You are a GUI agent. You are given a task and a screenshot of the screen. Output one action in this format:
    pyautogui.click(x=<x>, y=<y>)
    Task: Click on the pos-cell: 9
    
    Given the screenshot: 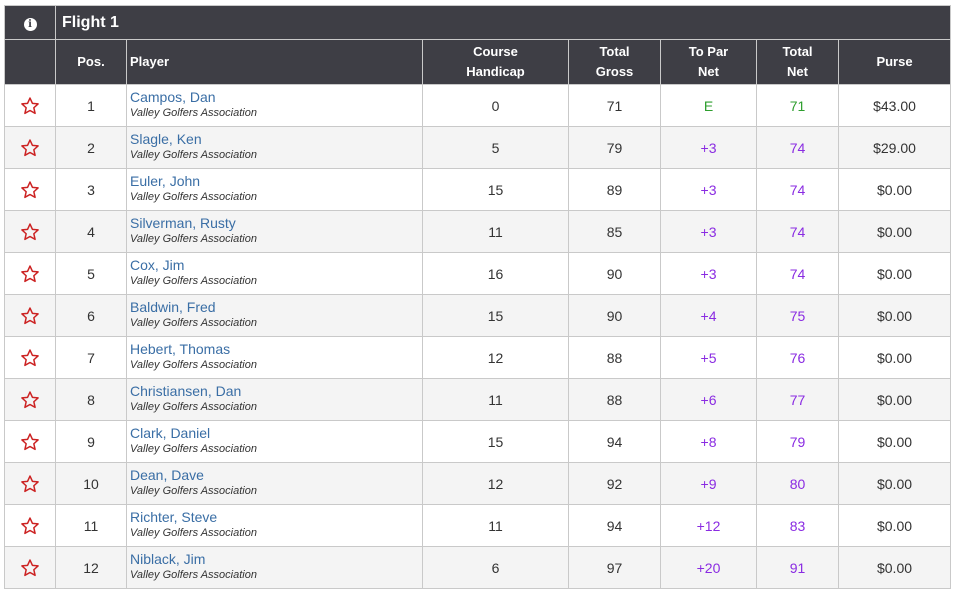 What is the action you would take?
    pyautogui.click(x=91, y=441)
    